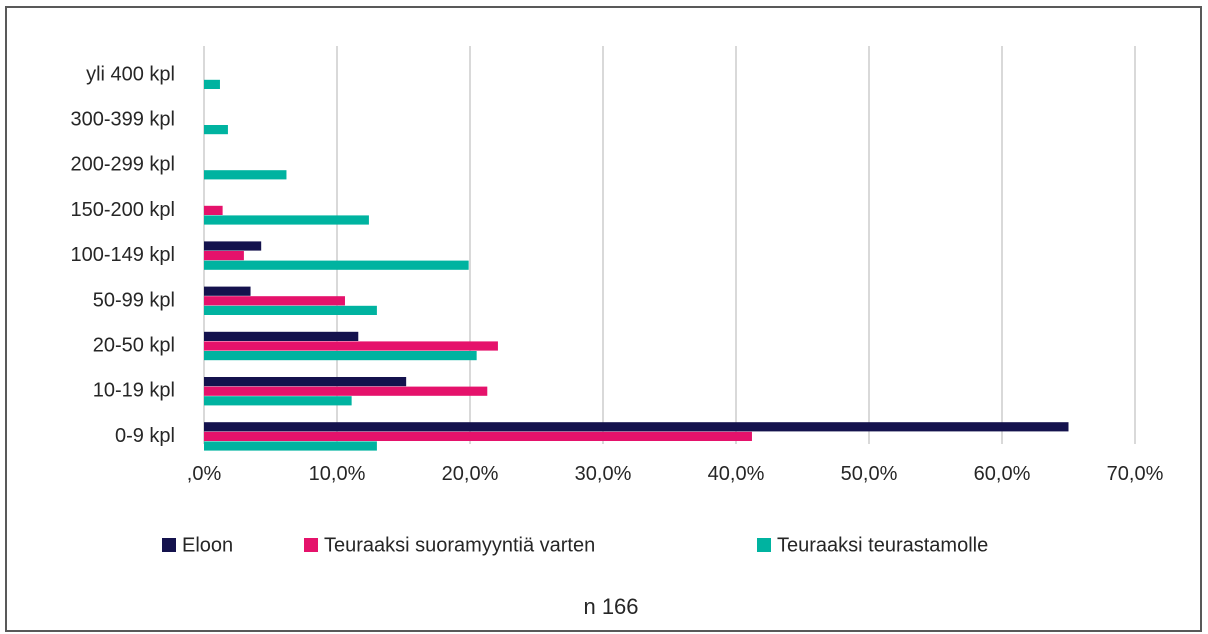 This screenshot has height=634, width=1208. Describe the element at coordinates (636, 427) in the screenshot. I see `bar-eloon-0-9-kpl` at that location.